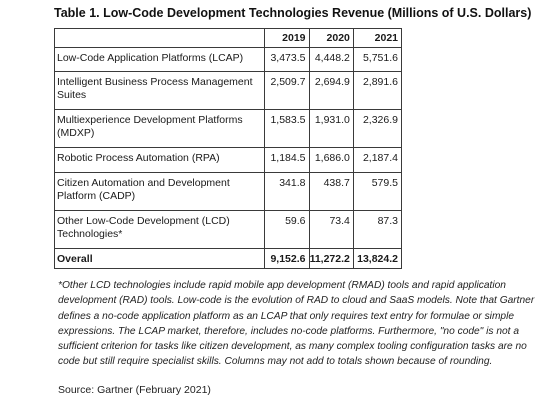  What do you see at coordinates (287, 59) in the screenshot?
I see `value-2019: 3,473.5` at bounding box center [287, 59].